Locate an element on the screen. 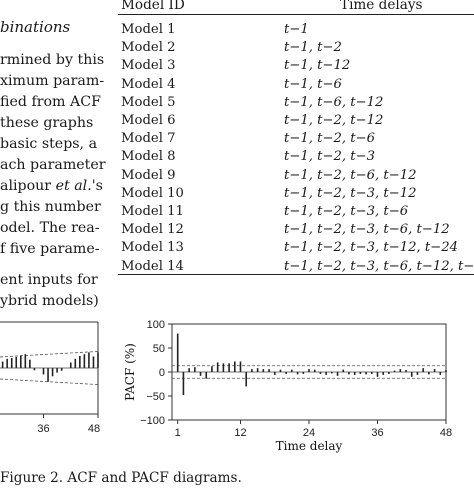 The width and height of the screenshot is (474, 493). paragraph-line: odel. The rea- is located at coordinates (50, 228).